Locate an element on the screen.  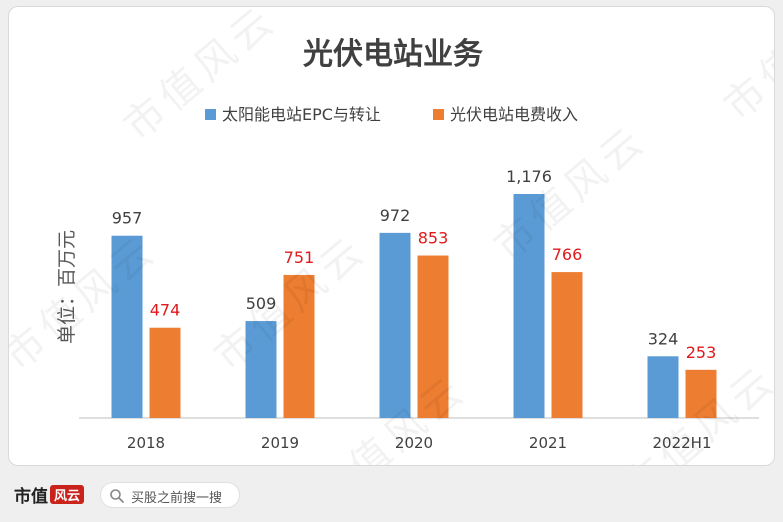
bar-electricity-2021 is located at coordinates (567, 345).